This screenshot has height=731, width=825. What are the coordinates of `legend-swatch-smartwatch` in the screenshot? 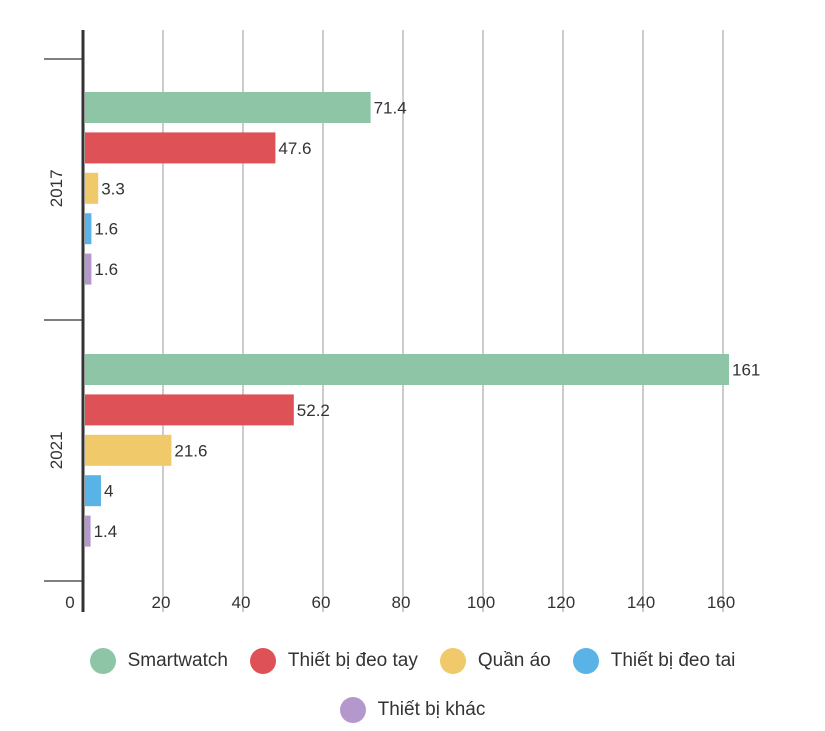 It's located at (102, 661).